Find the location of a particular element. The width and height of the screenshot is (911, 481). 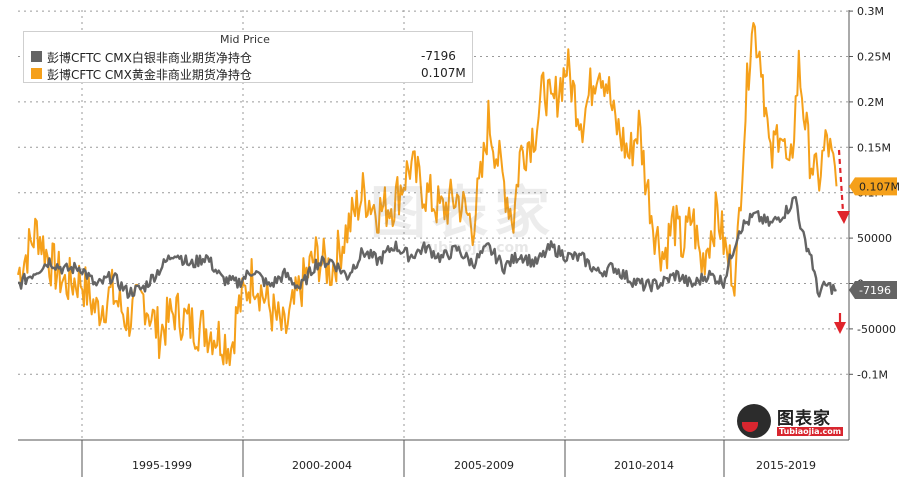

legend-swatch-silver is located at coordinates (36, 56).